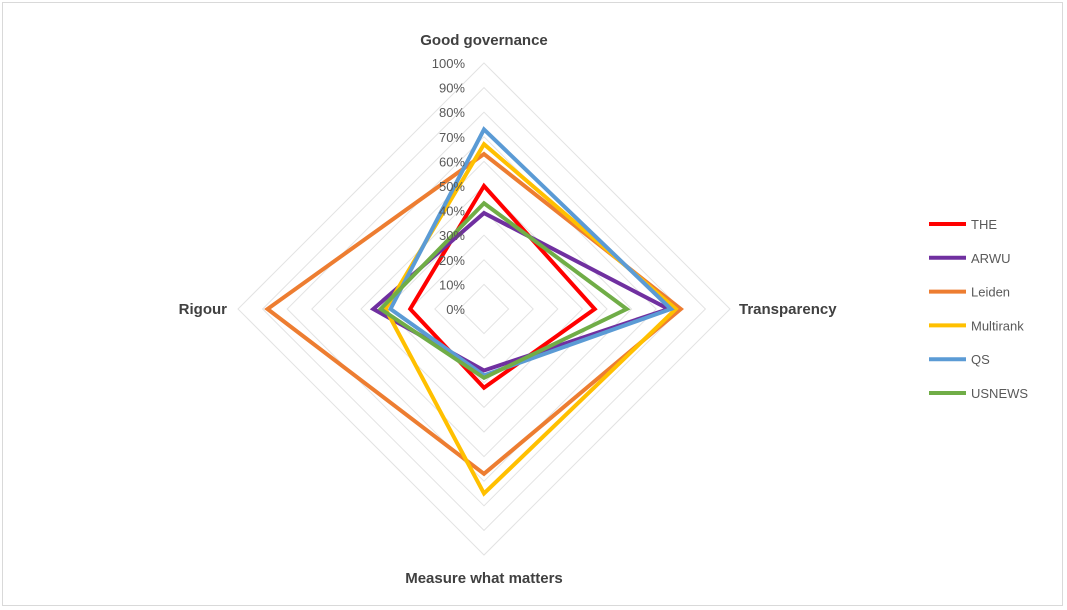  I want to click on axis-title-transparency: Transparency, so click(788, 309).